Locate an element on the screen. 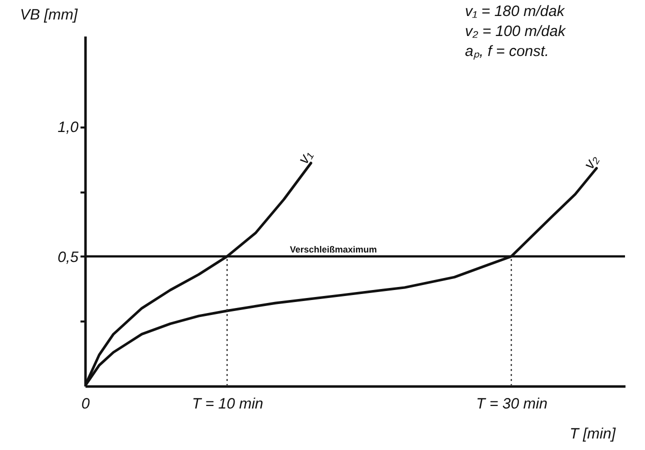  annotation: aₚ, f = const. is located at coordinates (507, 51).